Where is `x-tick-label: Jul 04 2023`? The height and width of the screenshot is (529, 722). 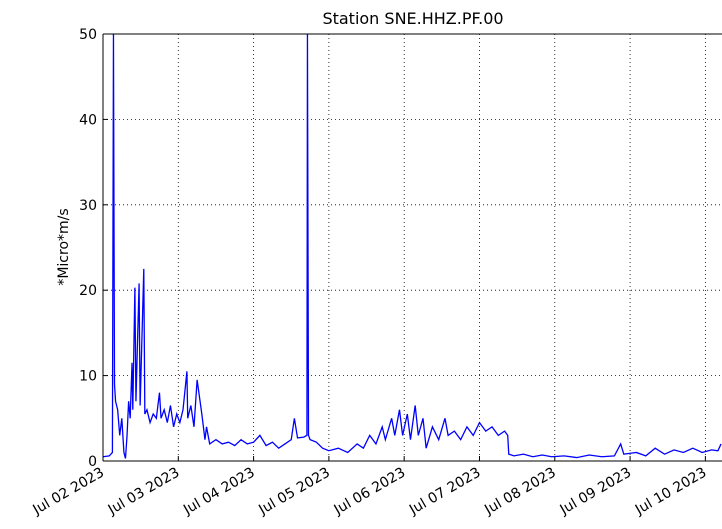
x-tick-label: Jul 04 2023 is located at coordinates (218, 492).